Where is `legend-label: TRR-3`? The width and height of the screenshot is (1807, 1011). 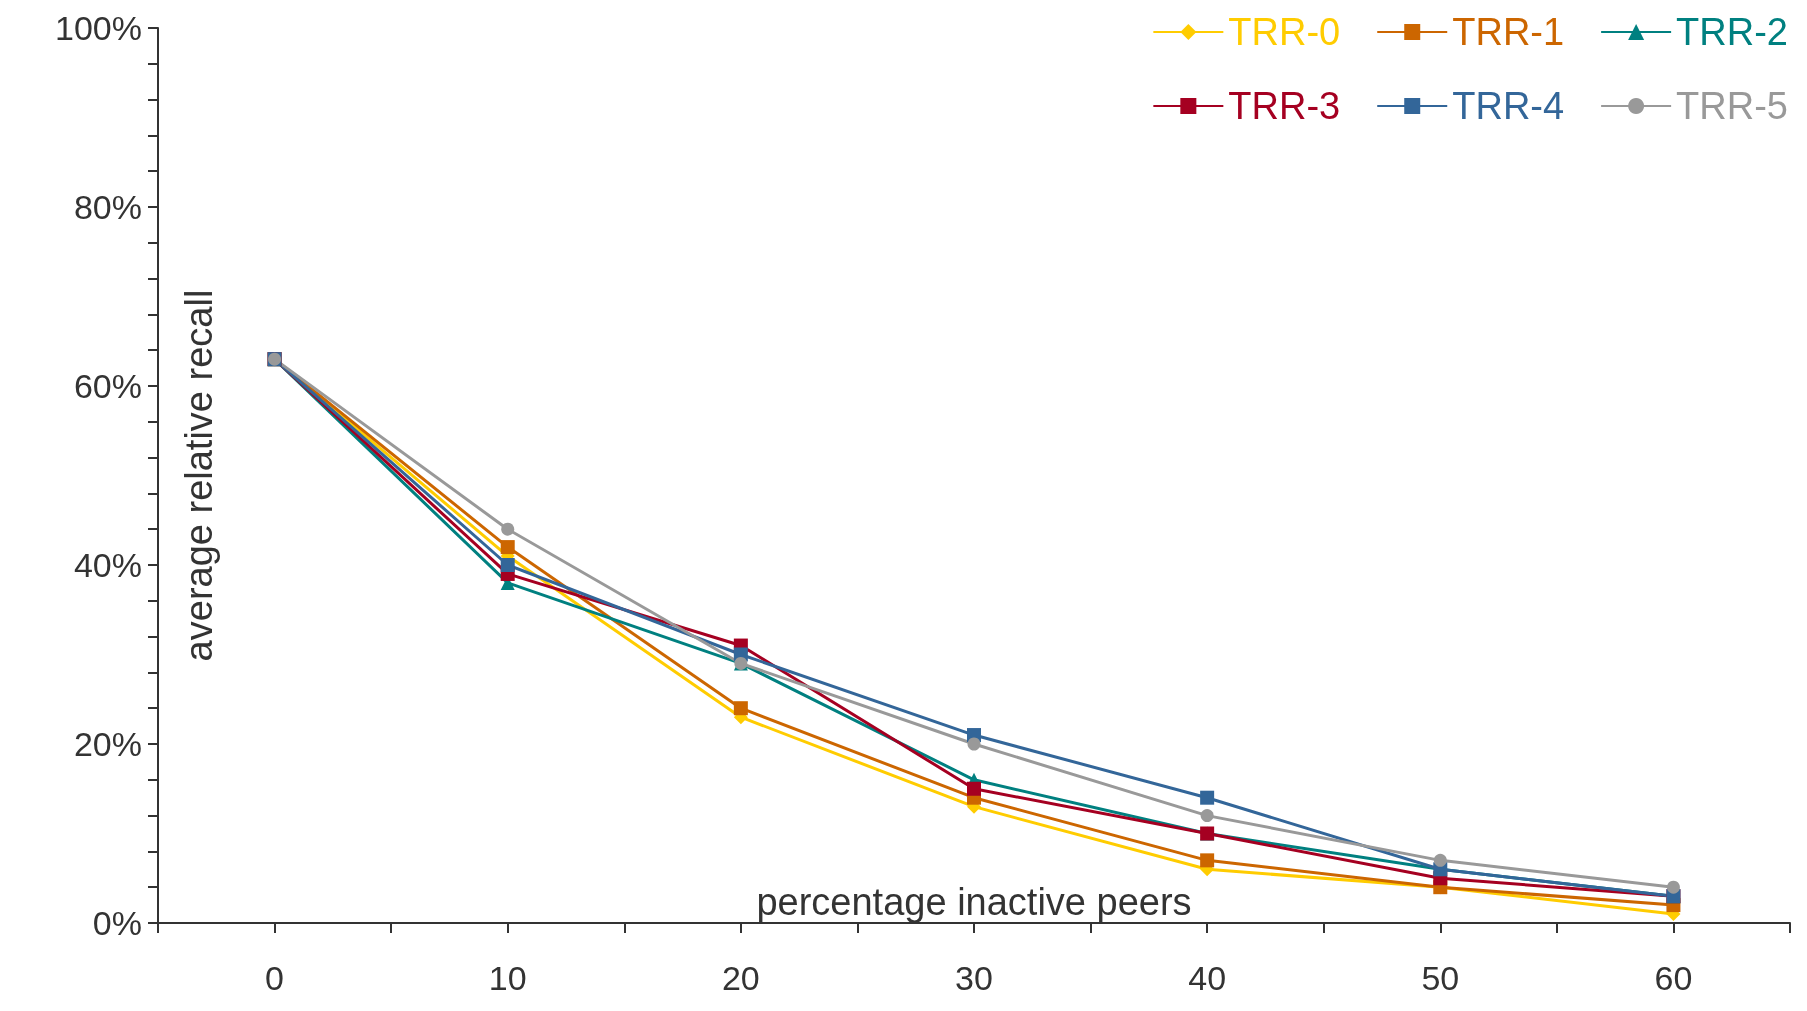
legend-label: TRR-3 is located at coordinates (1284, 106).